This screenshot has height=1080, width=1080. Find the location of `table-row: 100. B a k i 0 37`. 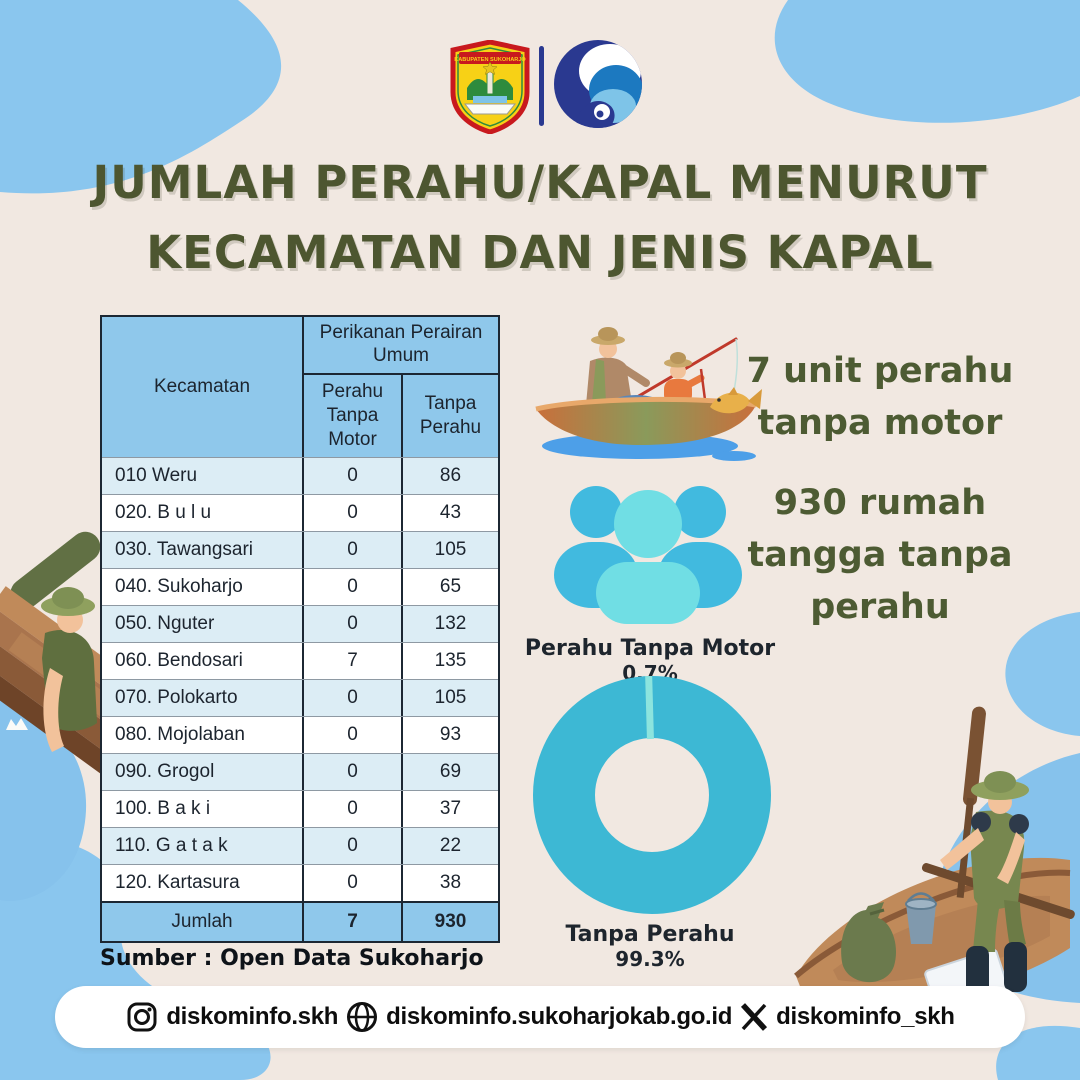

table-row: 100. B a k i 0 37 is located at coordinates (300, 808).